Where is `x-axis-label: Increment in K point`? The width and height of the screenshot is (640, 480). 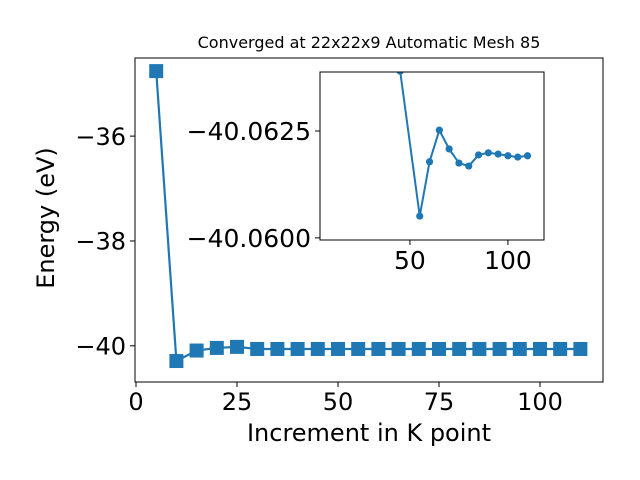
x-axis-label: Increment in K point is located at coordinates (369, 433).